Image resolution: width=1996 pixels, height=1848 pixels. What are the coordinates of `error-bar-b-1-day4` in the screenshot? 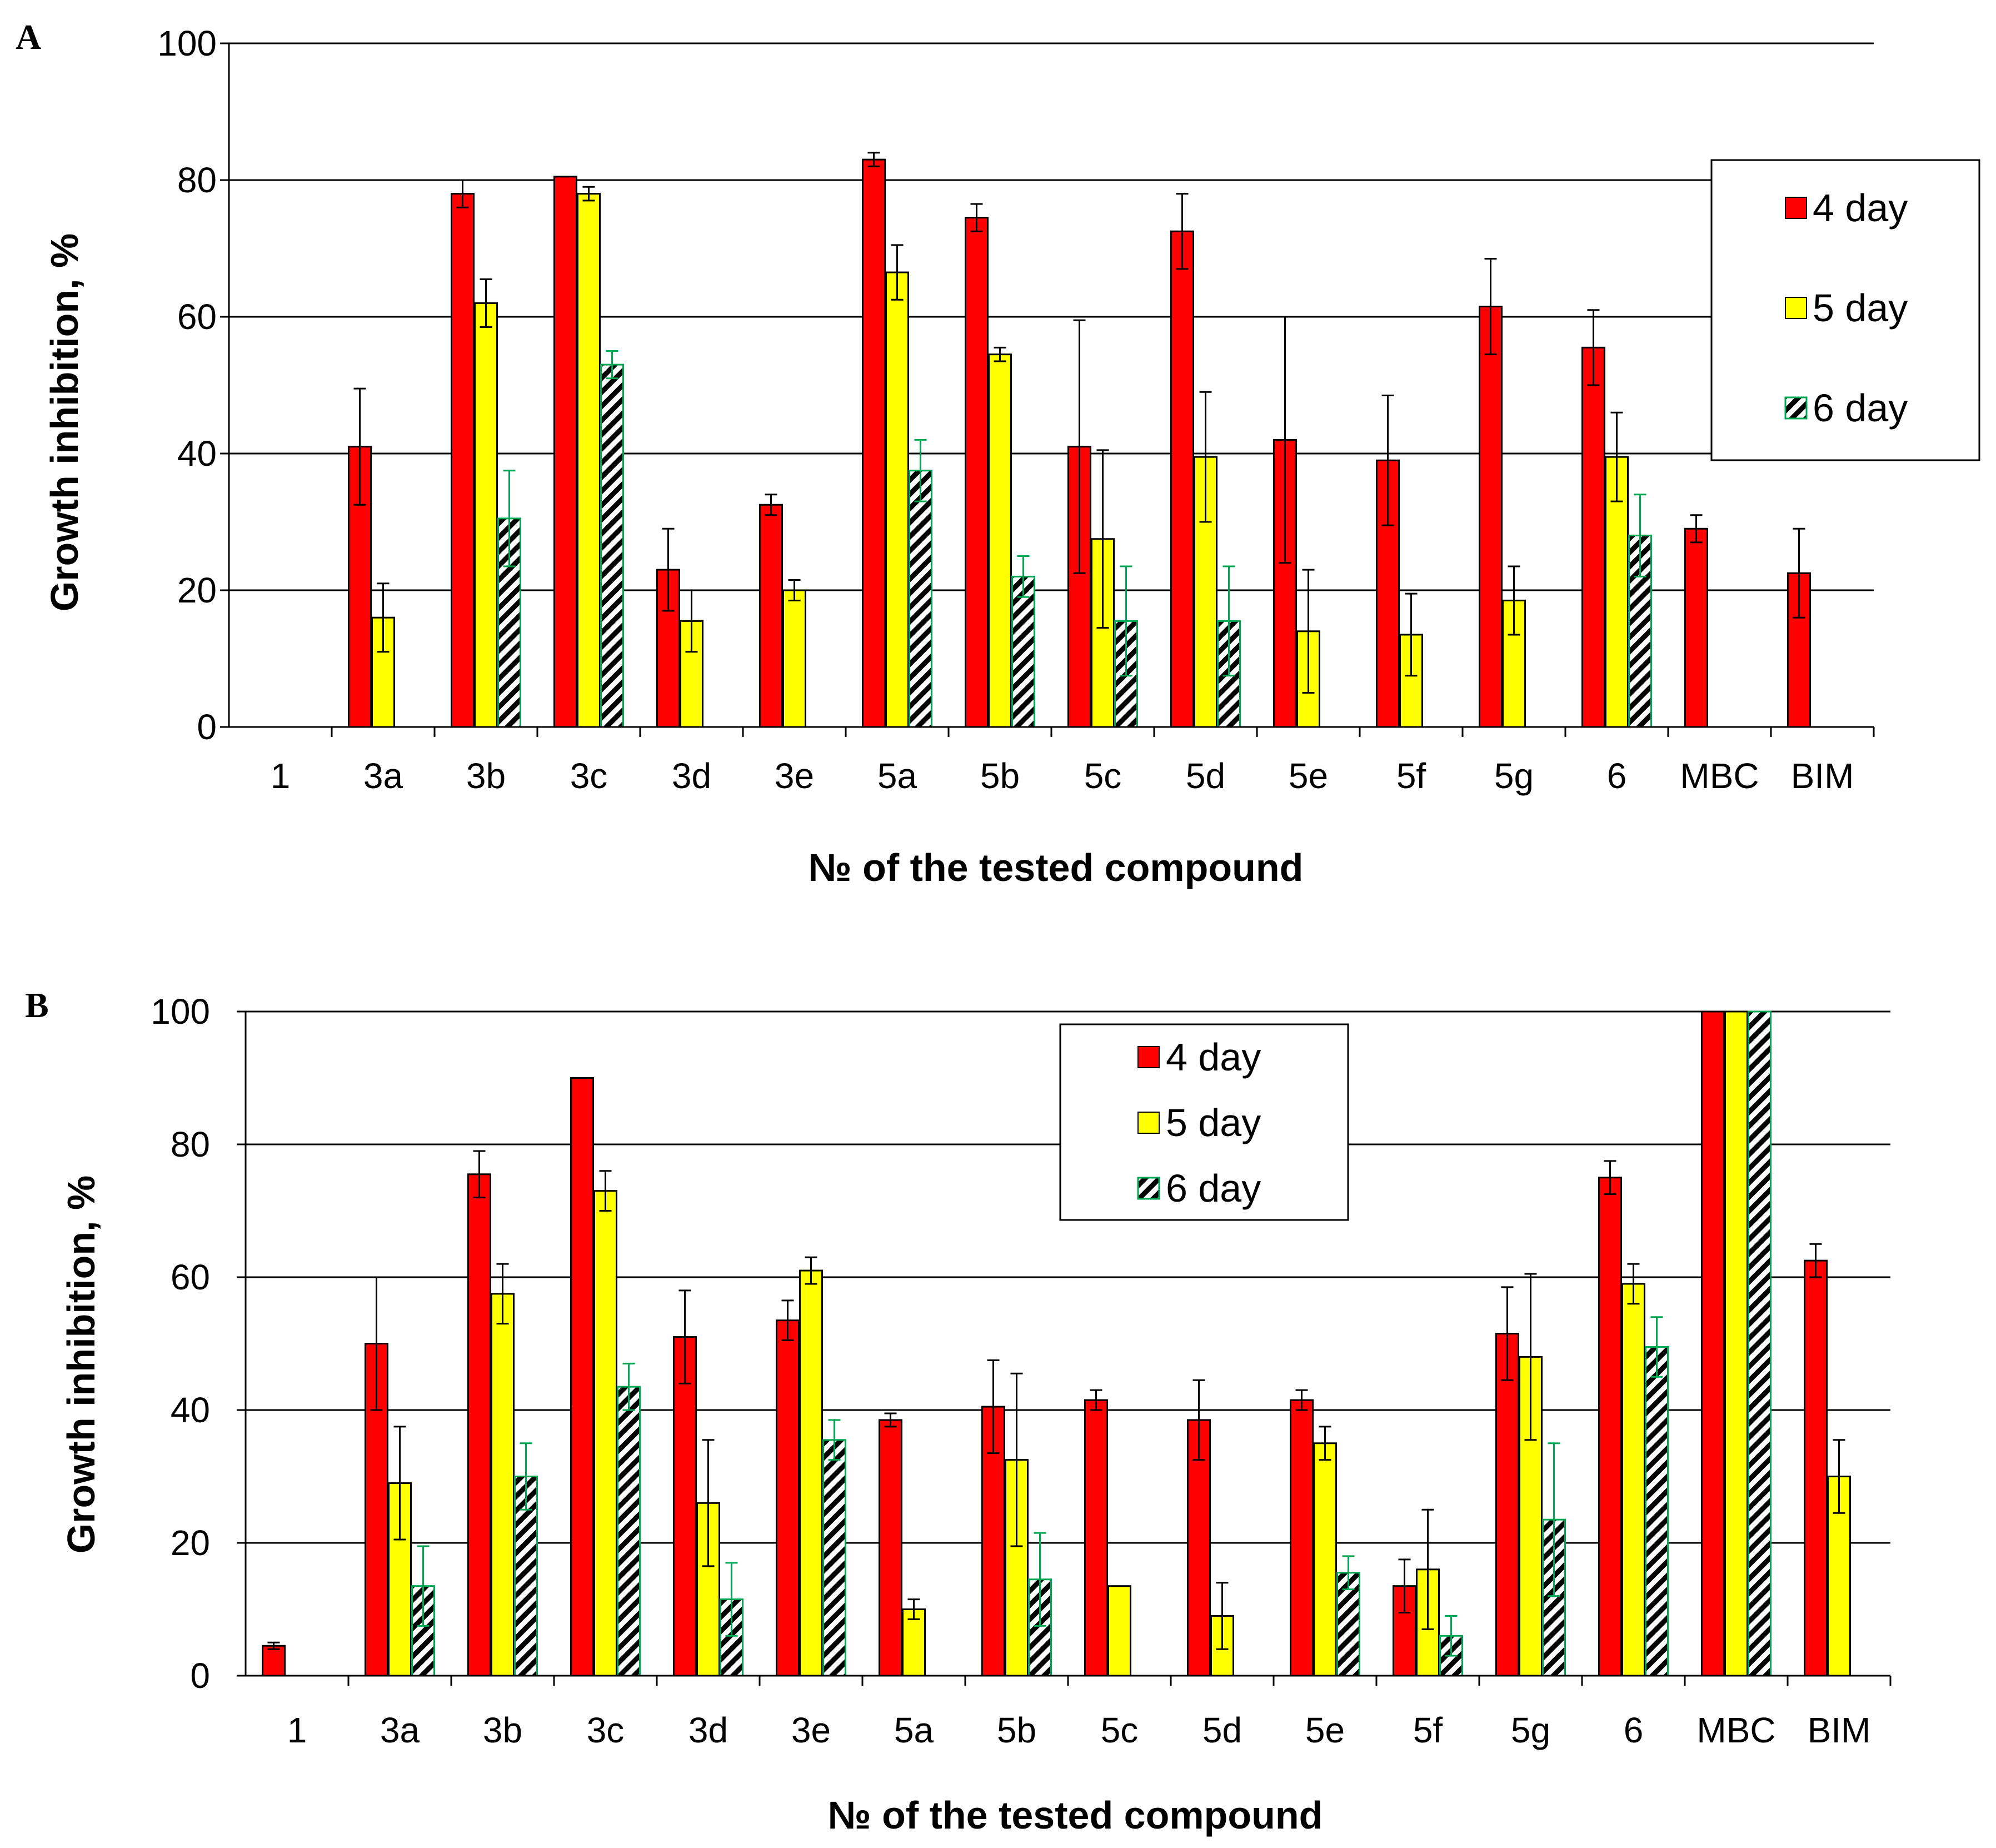 It's located at (273, 1645).